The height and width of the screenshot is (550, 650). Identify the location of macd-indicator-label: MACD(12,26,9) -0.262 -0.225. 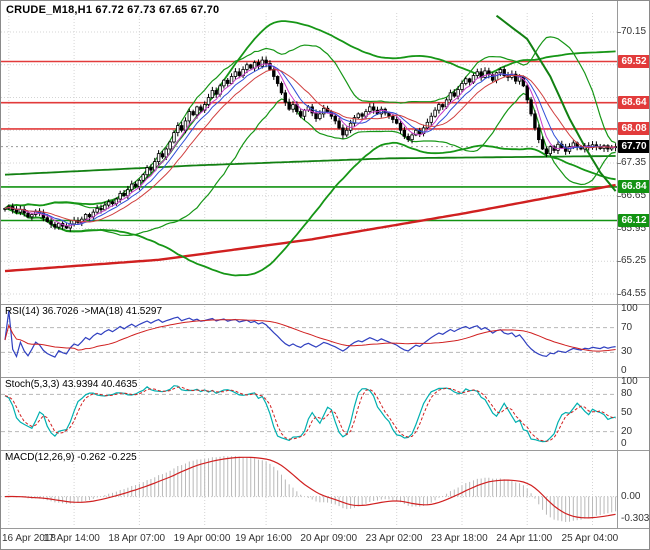
(71, 457).